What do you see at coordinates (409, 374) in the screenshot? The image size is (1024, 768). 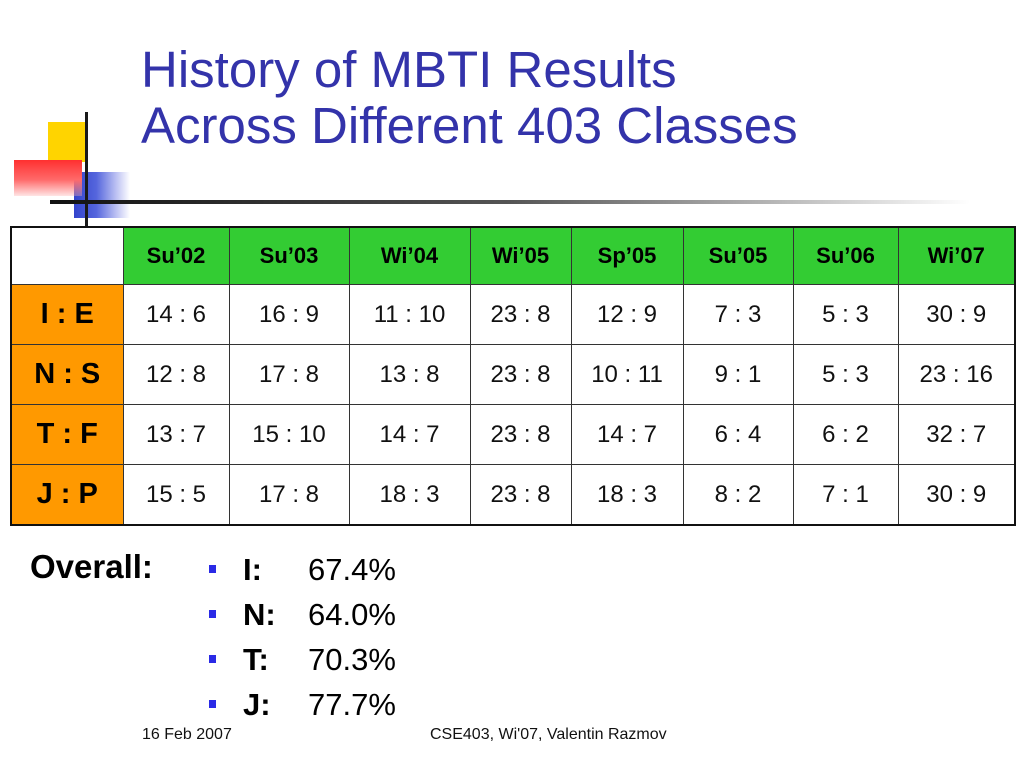 I see `table-cell: 13 : 8` at bounding box center [409, 374].